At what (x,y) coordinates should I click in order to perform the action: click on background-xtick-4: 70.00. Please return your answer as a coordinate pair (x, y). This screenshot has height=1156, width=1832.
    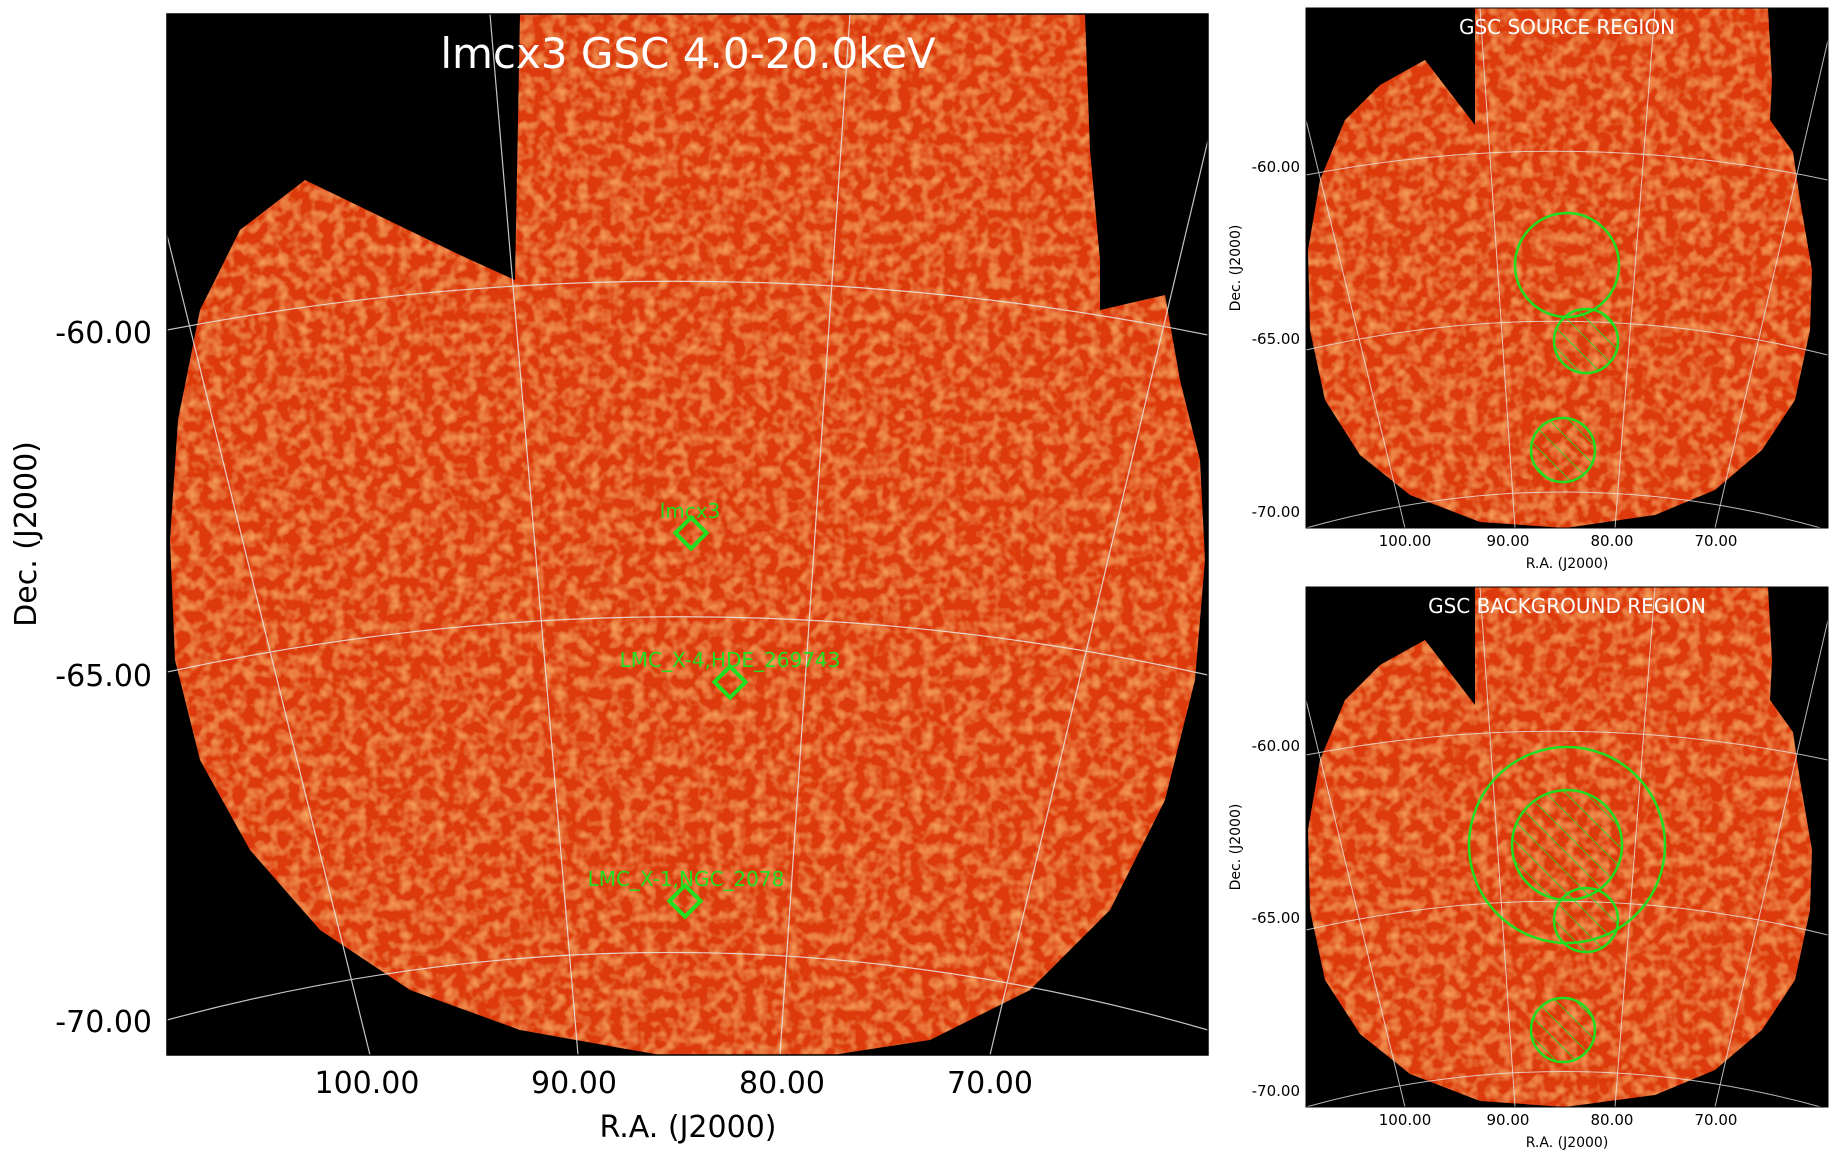
    Looking at the image, I should click on (1716, 1120).